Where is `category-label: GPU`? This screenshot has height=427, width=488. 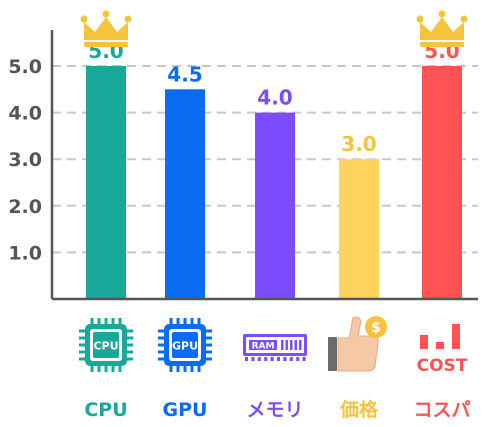 category-label: GPU is located at coordinates (185, 410).